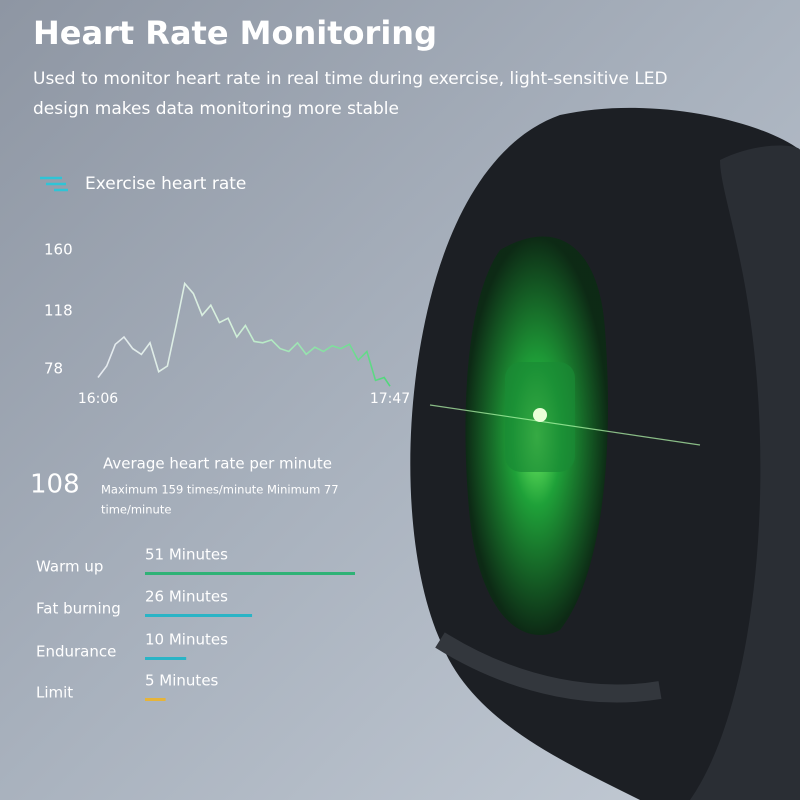  I want to click on zone-duration: 5 Minutes, so click(182, 681).